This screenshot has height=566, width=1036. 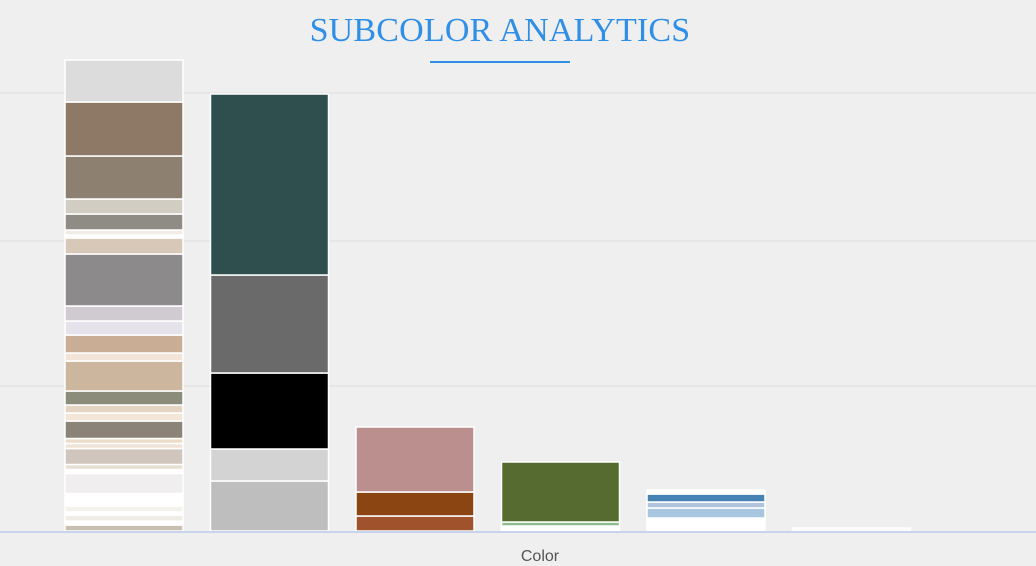 I want to click on chart-title: SUBCOLOR ANALYTICS, so click(x=500, y=30).